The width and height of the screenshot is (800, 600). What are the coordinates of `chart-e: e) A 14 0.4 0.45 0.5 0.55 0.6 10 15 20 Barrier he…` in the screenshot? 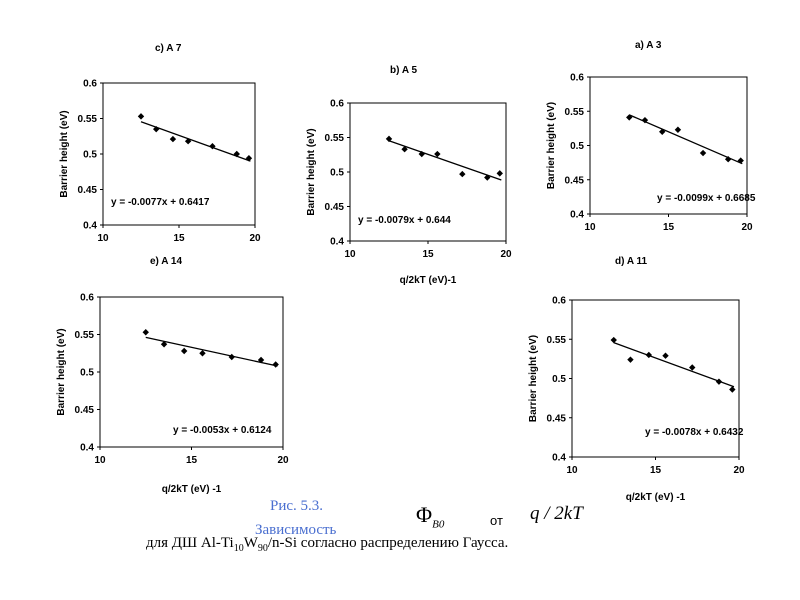 It's located at (172, 375).